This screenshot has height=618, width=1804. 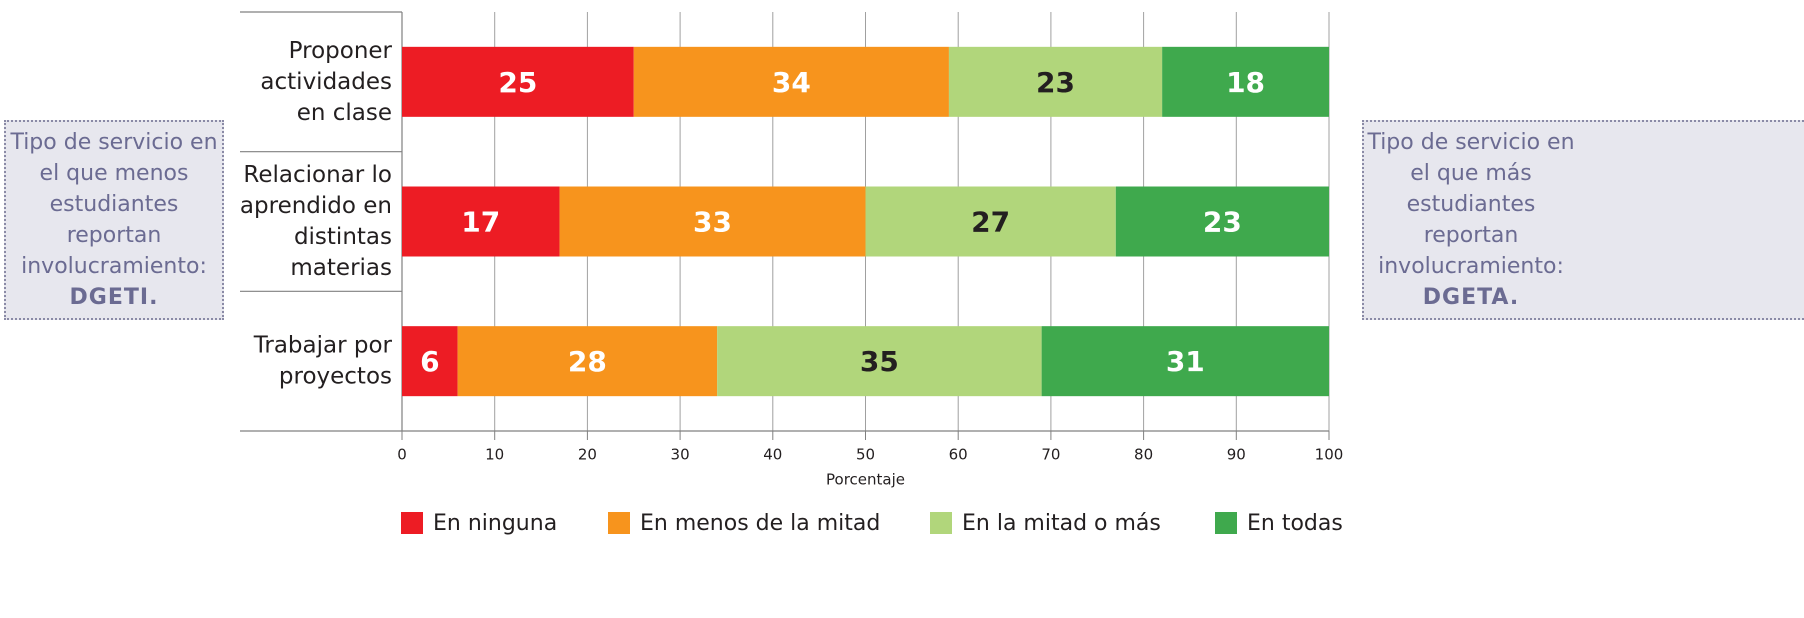 I want to click on data-label: 34, so click(x=791, y=82).